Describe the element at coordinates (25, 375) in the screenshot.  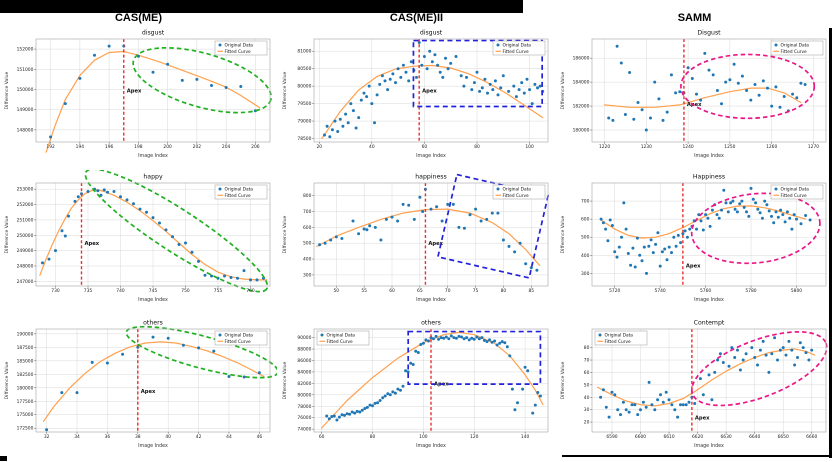
I see `y-tick-label: 182500` at that location.